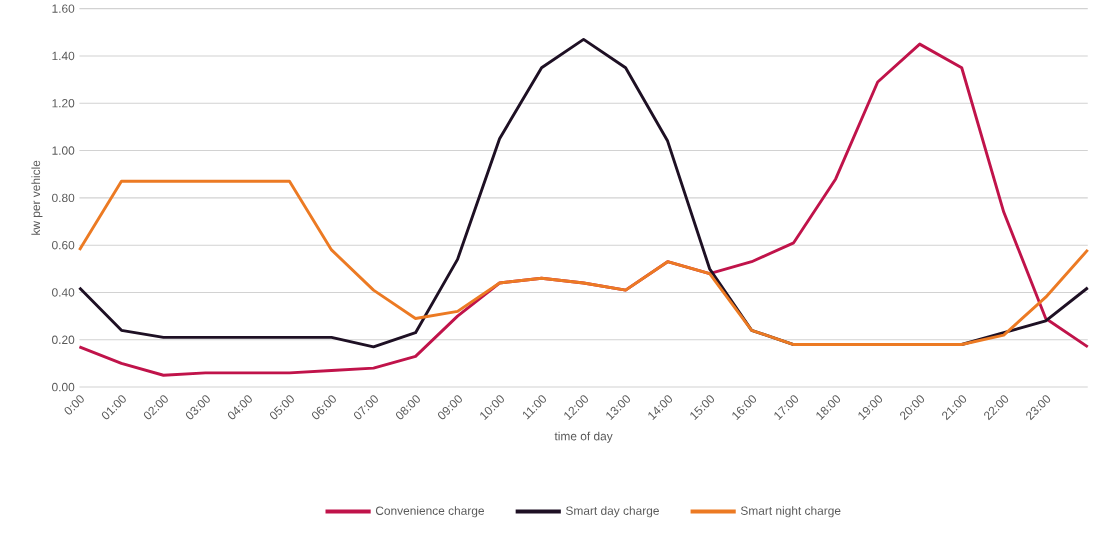  What do you see at coordinates (583, 437) in the screenshot?
I see `x-axis-title: time of day` at bounding box center [583, 437].